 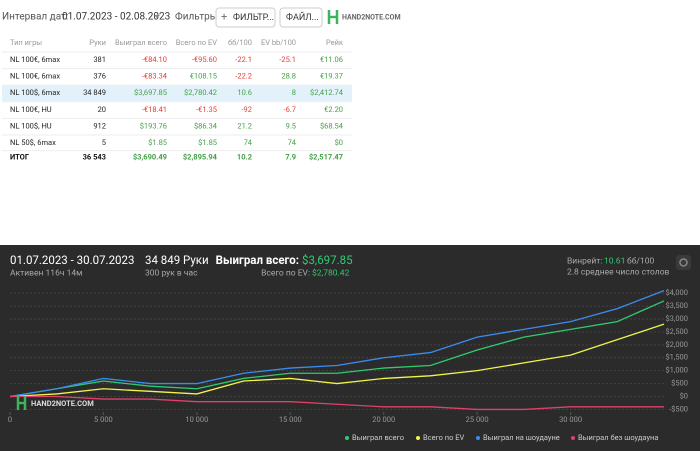 I want to click on won-value: $3,697.85, so click(x=327, y=260).